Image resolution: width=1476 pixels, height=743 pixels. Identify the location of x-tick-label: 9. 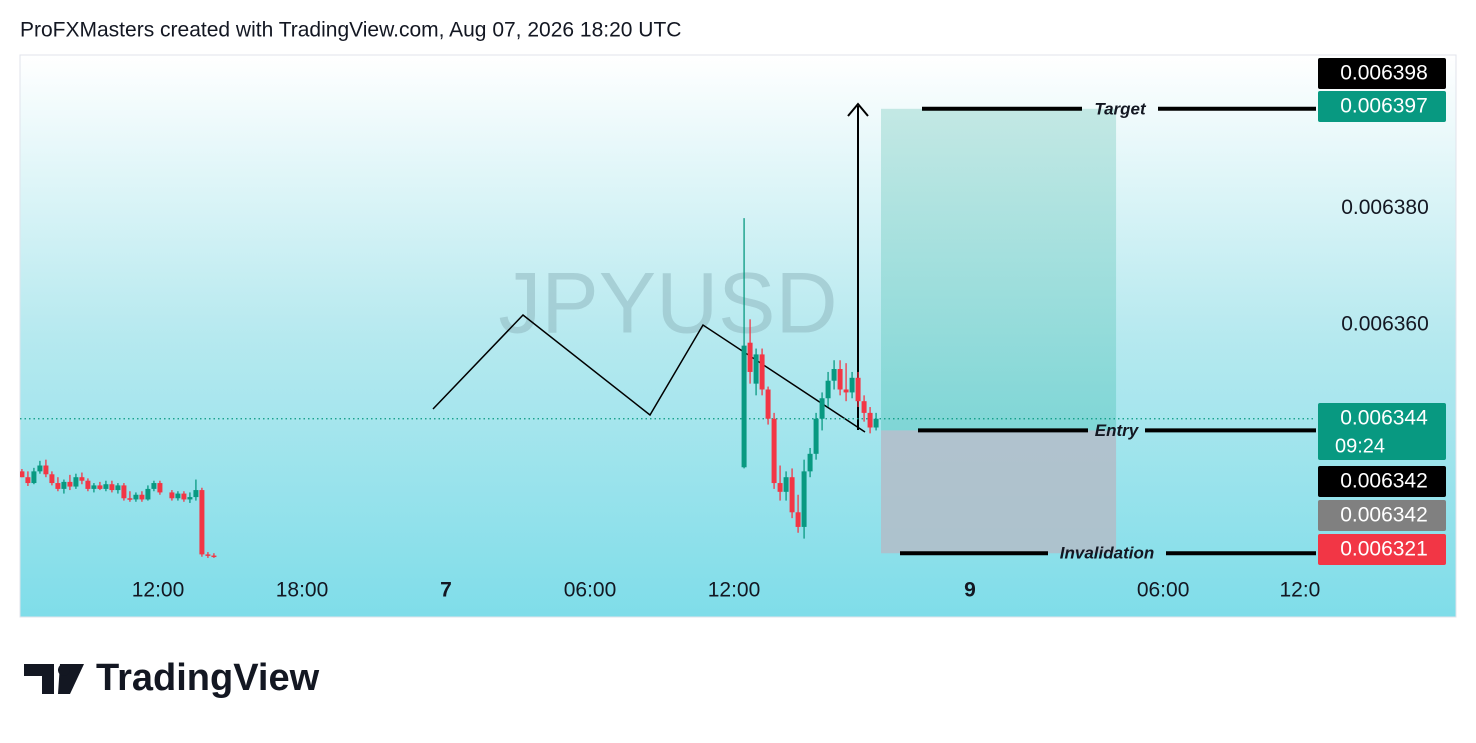
(970, 590).